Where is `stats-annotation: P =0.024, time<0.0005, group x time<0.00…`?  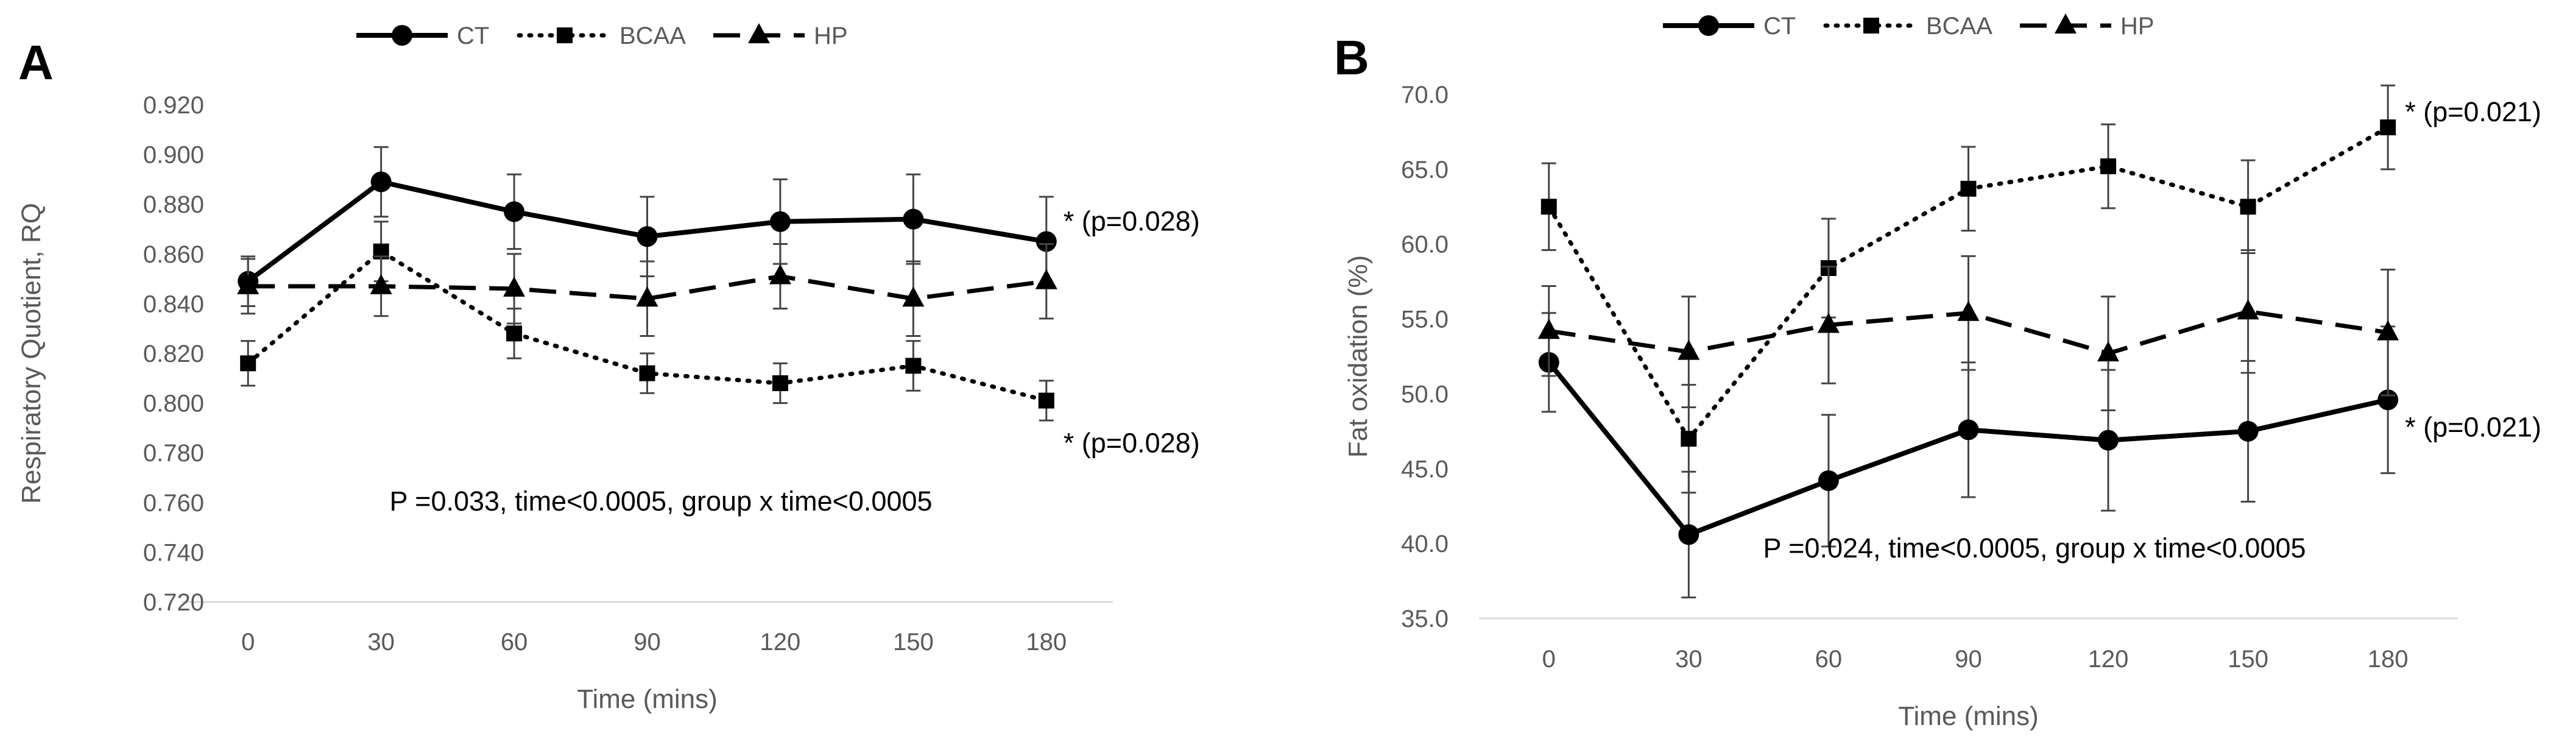
stats-annotation: P =0.024, time<0.0005, group x time<0.00… is located at coordinates (2034, 548).